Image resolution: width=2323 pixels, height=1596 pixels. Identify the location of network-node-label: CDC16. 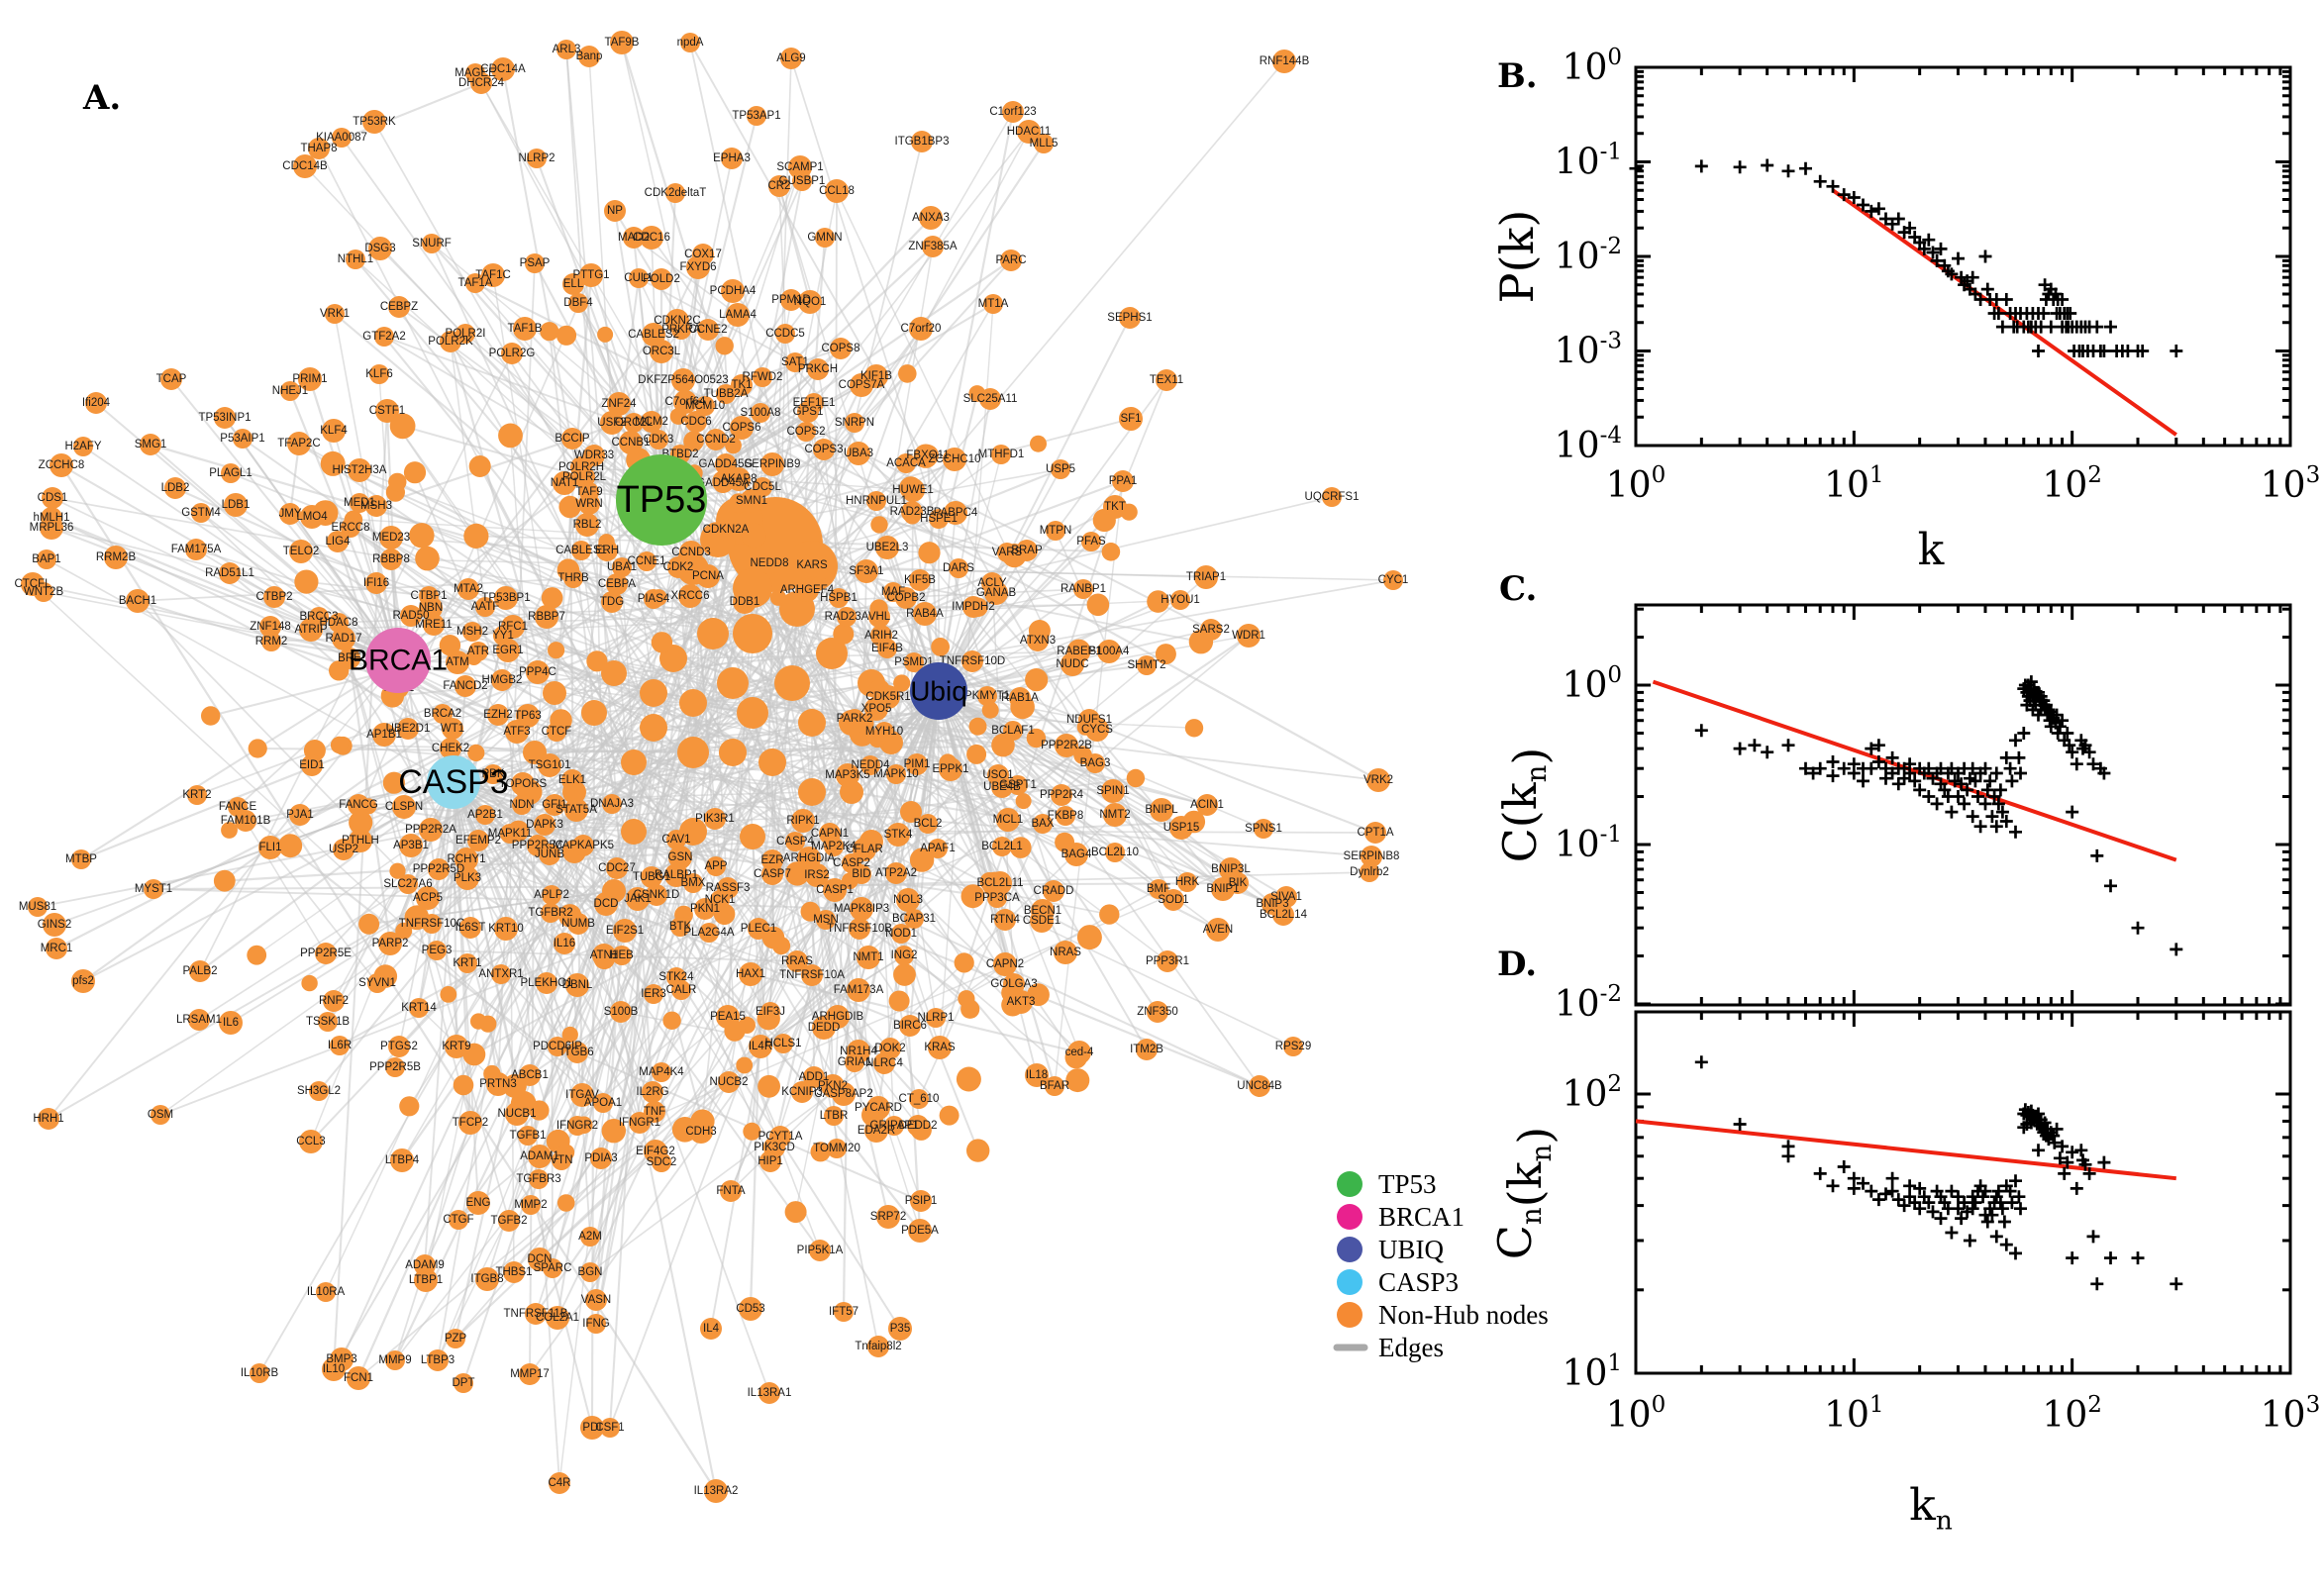
(651, 238).